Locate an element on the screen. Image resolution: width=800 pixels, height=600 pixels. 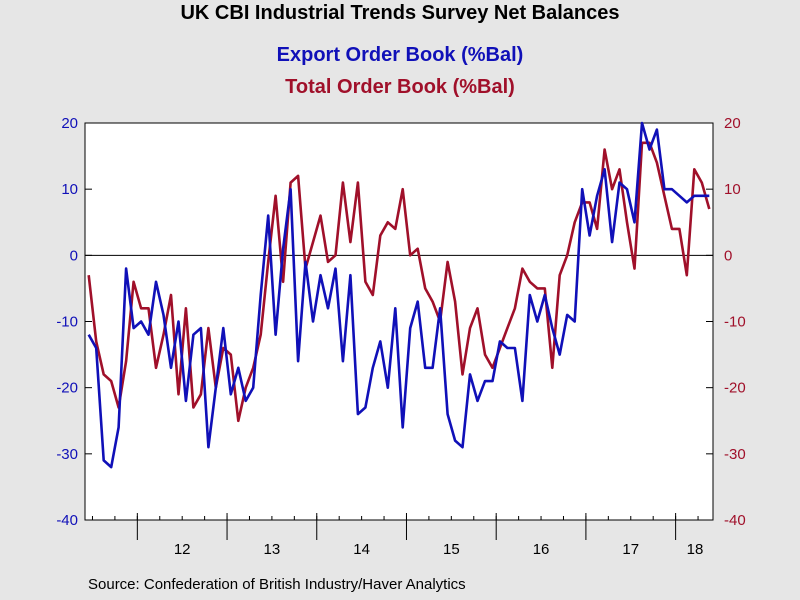
y-tick-label-left: 10 is located at coordinates (69, 189).